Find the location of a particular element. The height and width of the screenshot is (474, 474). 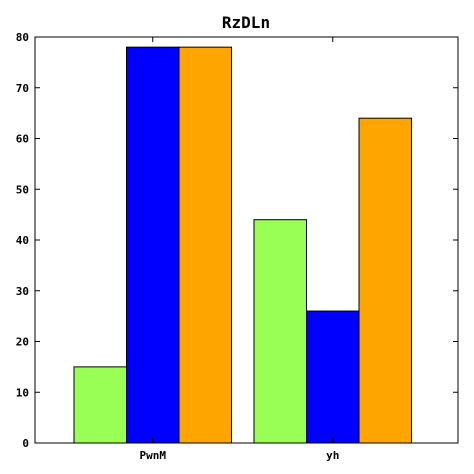

y-tick-label: 50 is located at coordinates (22, 189).